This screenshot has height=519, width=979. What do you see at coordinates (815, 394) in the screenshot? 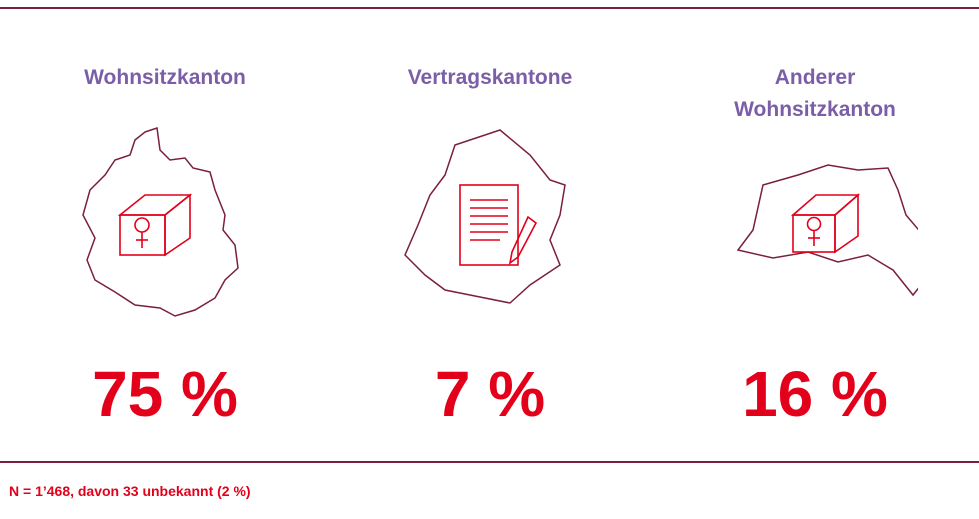
I see `percentage: 16 %` at bounding box center [815, 394].